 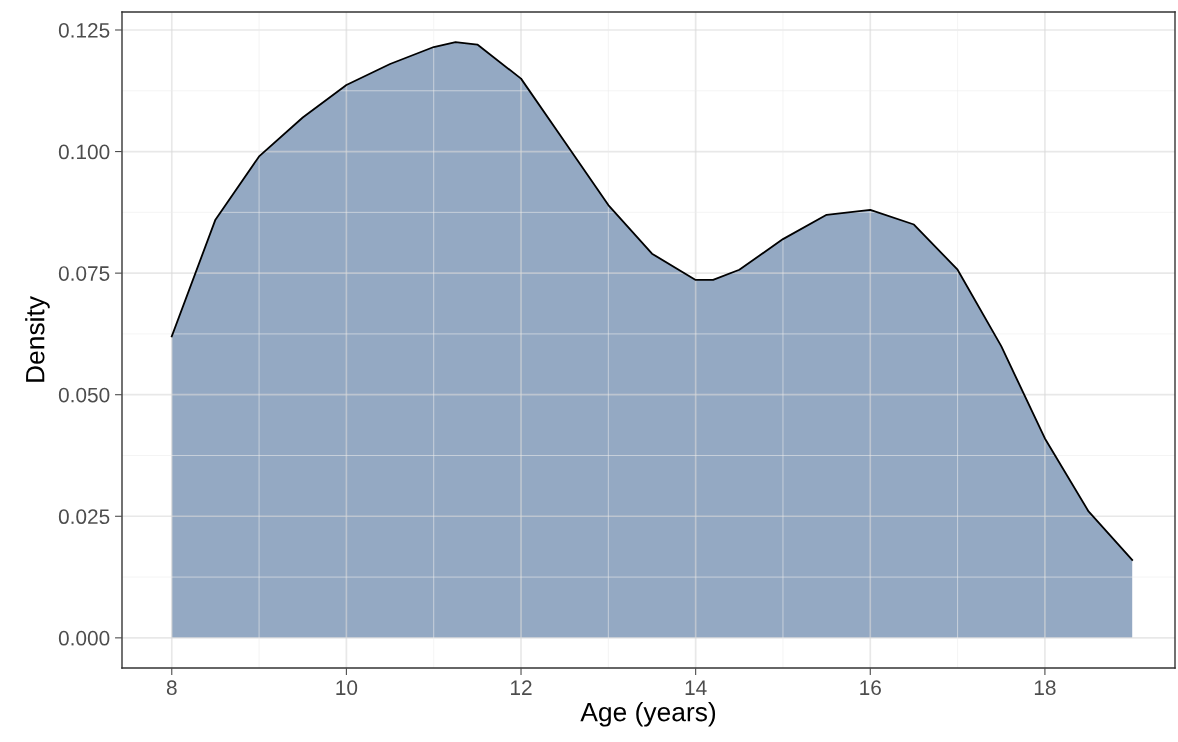 What do you see at coordinates (171, 688) in the screenshot?
I see `x-tick-label: 8` at bounding box center [171, 688].